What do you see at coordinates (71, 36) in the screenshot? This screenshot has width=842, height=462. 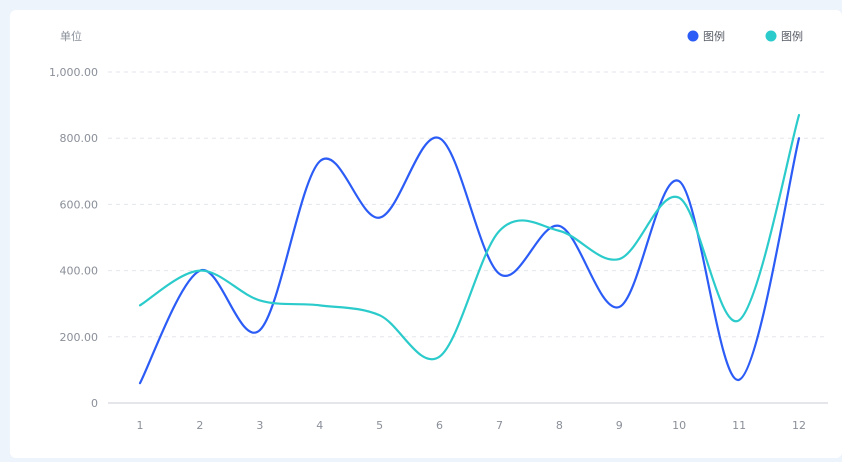 I see `y-axis-unit-label: 单位` at bounding box center [71, 36].